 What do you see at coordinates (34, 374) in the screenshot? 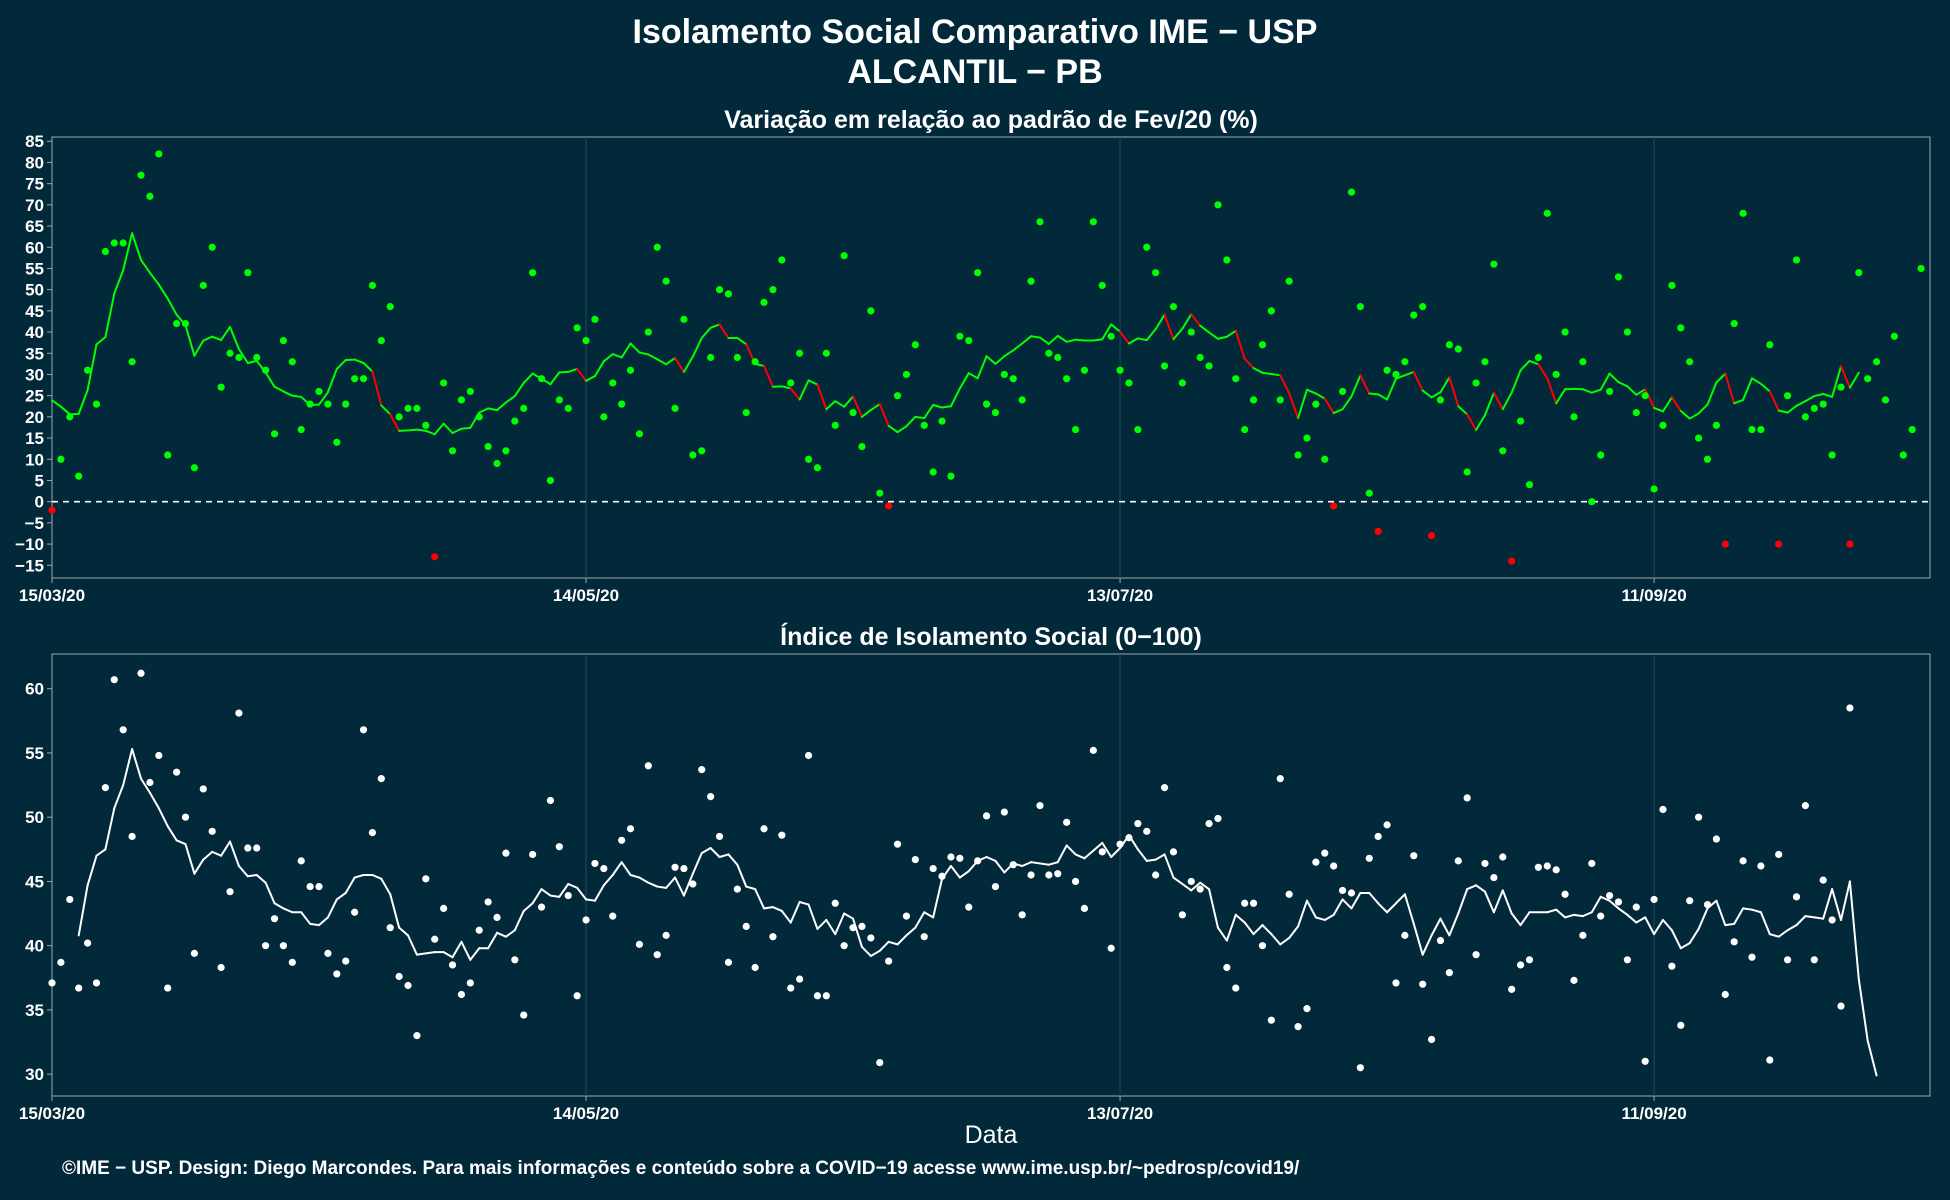
I see `y-tick-label: 30` at bounding box center [34, 374].